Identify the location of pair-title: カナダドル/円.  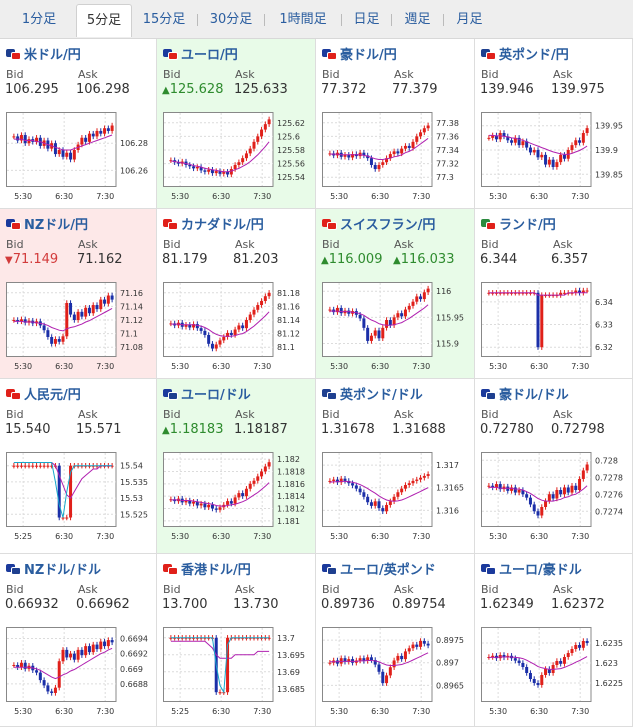
(213, 224).